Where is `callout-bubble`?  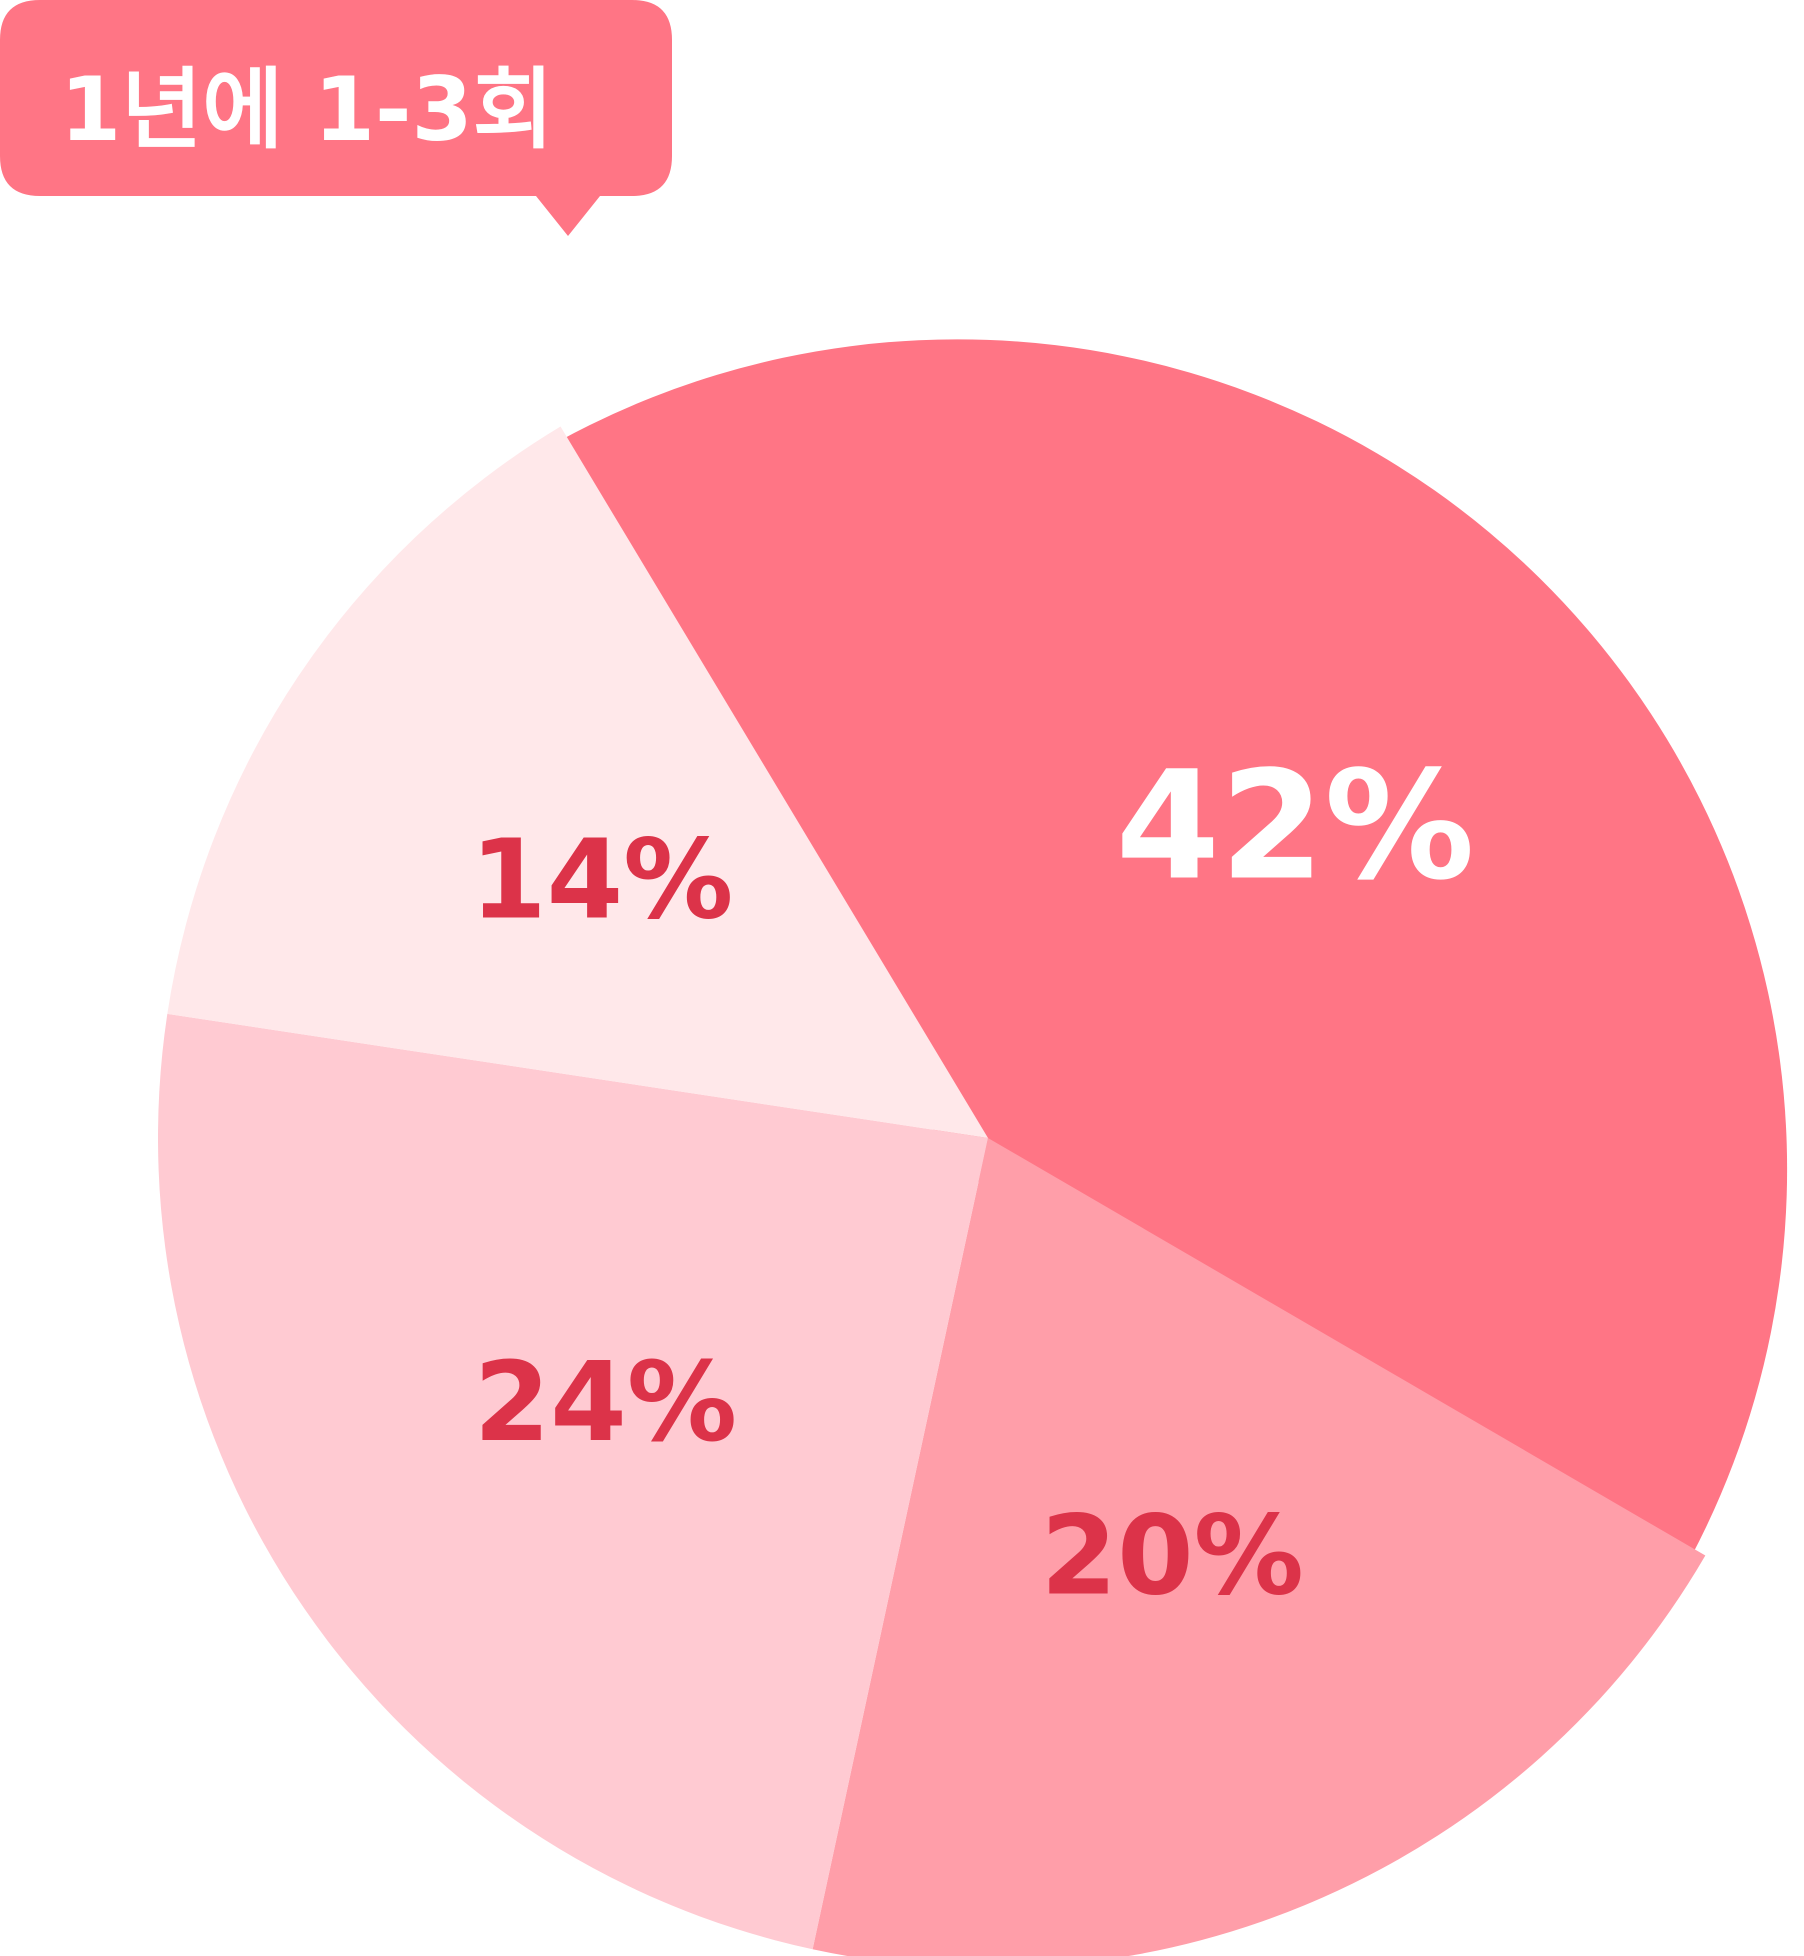
callout-bubble is located at coordinates (336, 118).